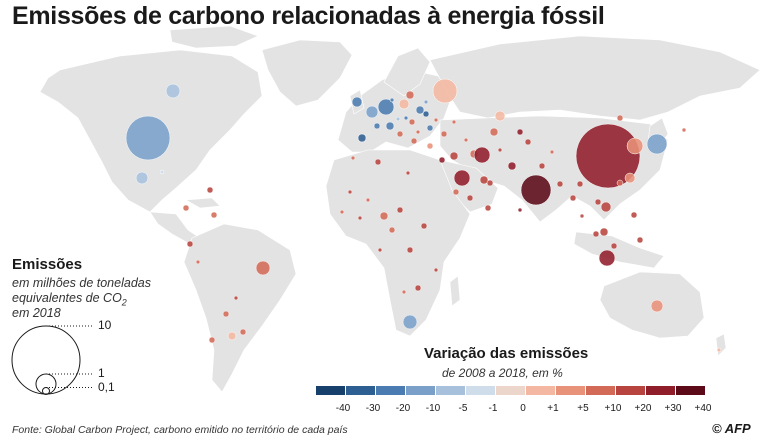  Describe the element at coordinates (703, 408) in the screenshot. I see `tick-label: +40` at that location.